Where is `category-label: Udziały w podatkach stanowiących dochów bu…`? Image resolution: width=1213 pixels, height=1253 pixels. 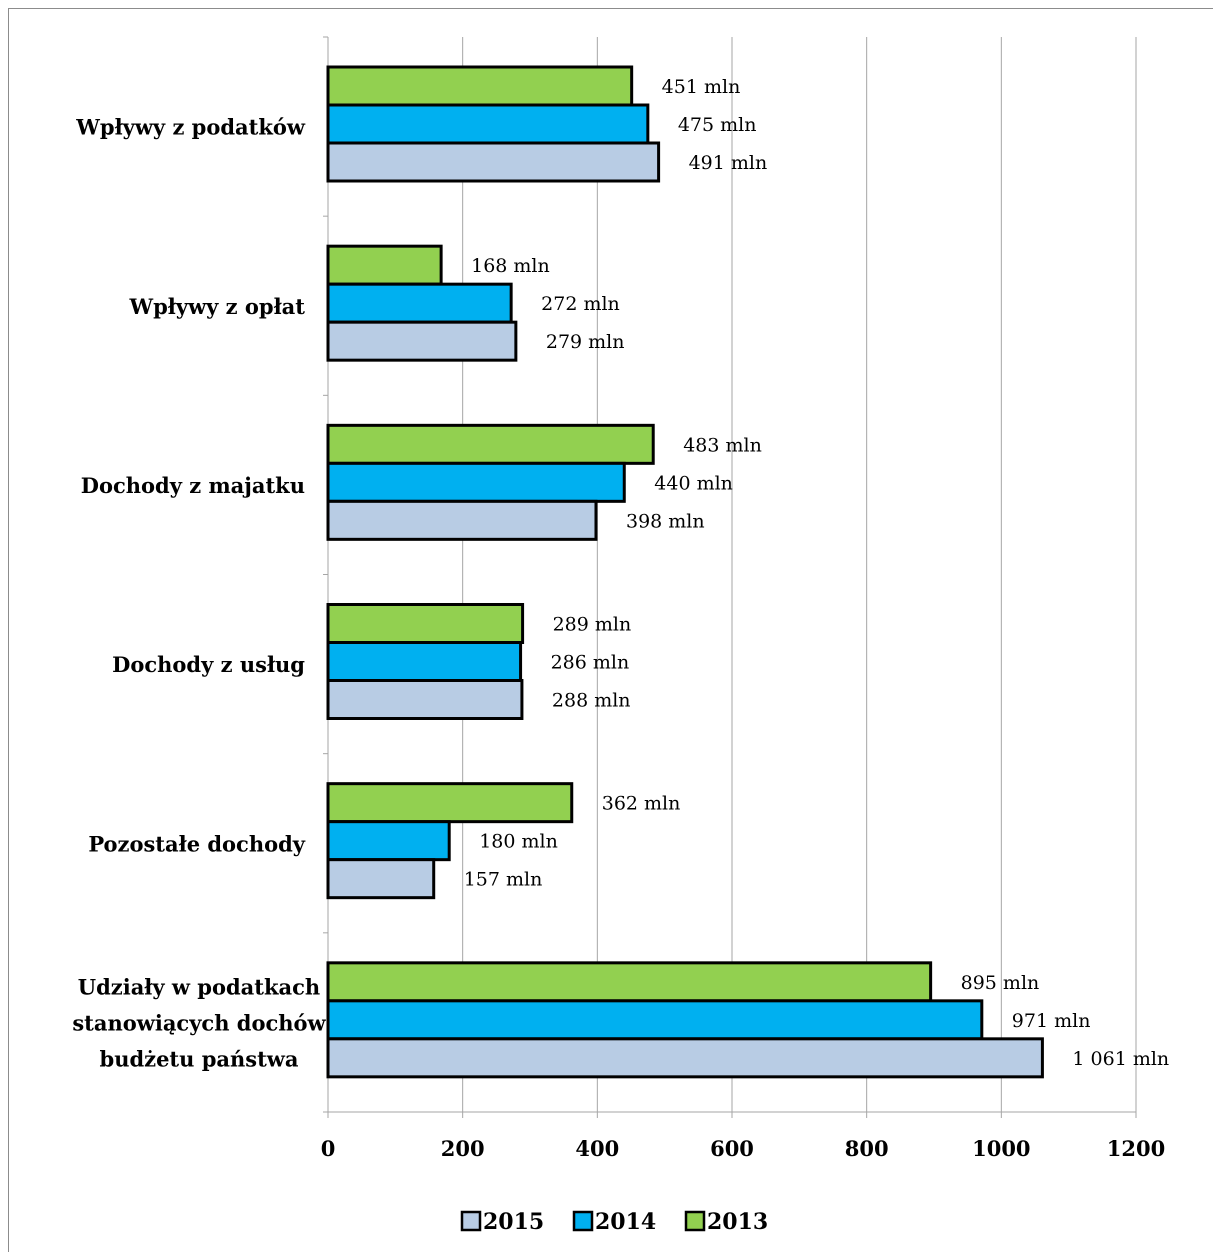
category-label: Udziały w podatkach stanowiących dochów bu… is located at coordinates (199, 1022).